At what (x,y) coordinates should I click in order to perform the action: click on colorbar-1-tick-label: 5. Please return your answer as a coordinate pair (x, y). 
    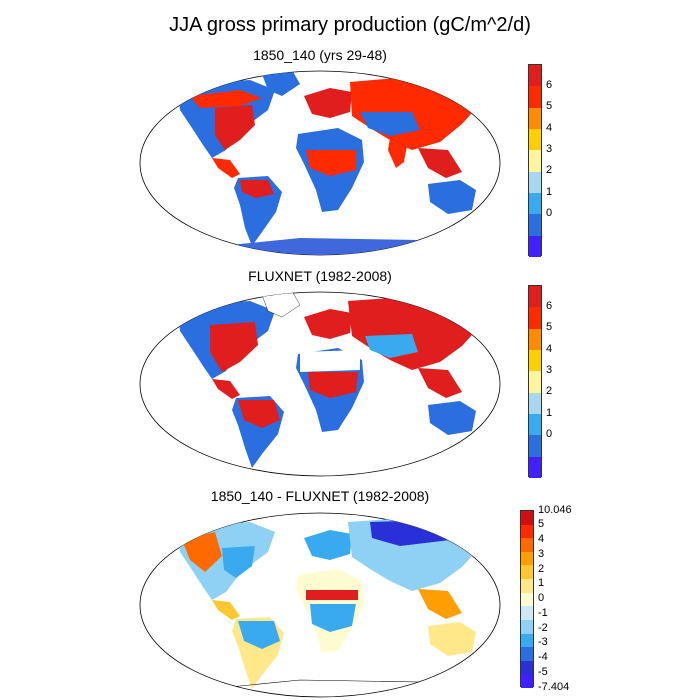
    Looking at the image, I should click on (549, 106).